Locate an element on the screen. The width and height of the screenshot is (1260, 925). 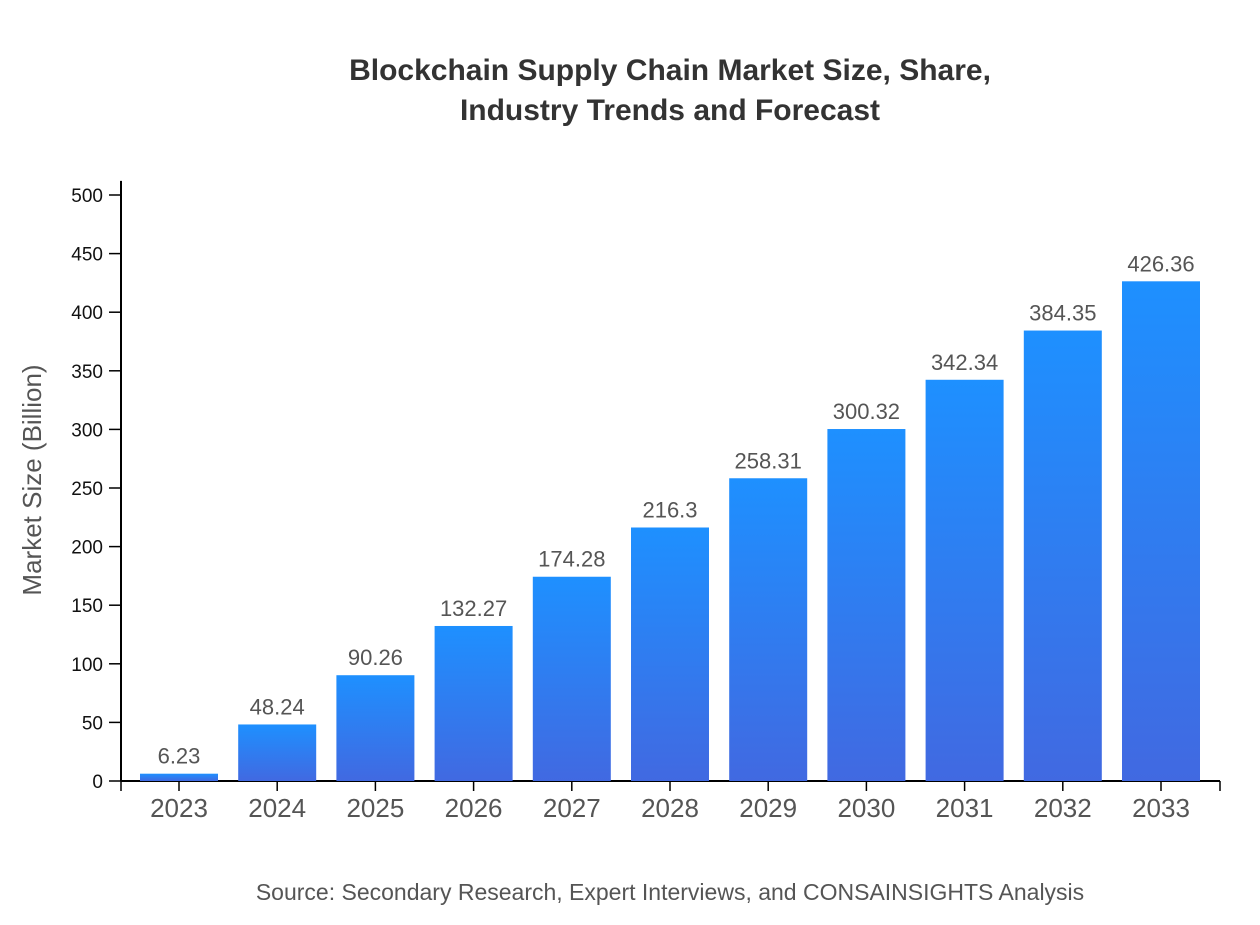
x-tick-label: 2024 is located at coordinates (277, 808).